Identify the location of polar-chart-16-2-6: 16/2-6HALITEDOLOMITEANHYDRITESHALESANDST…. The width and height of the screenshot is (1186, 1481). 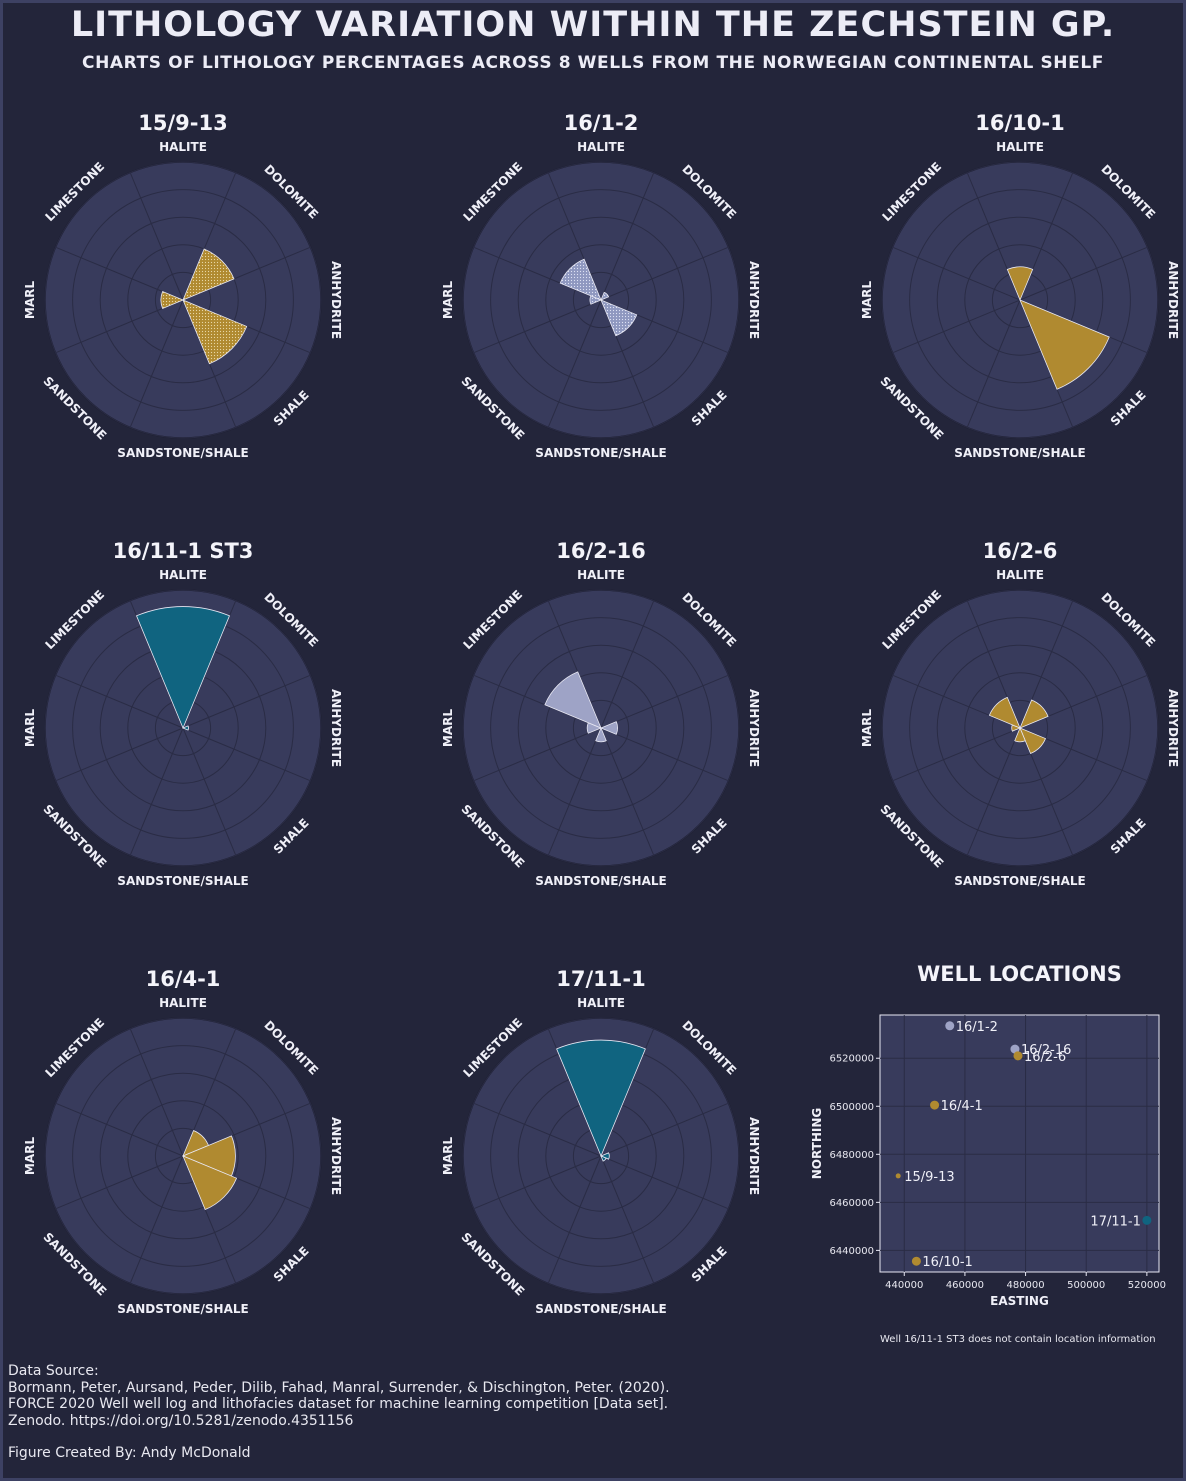
(1020, 713).